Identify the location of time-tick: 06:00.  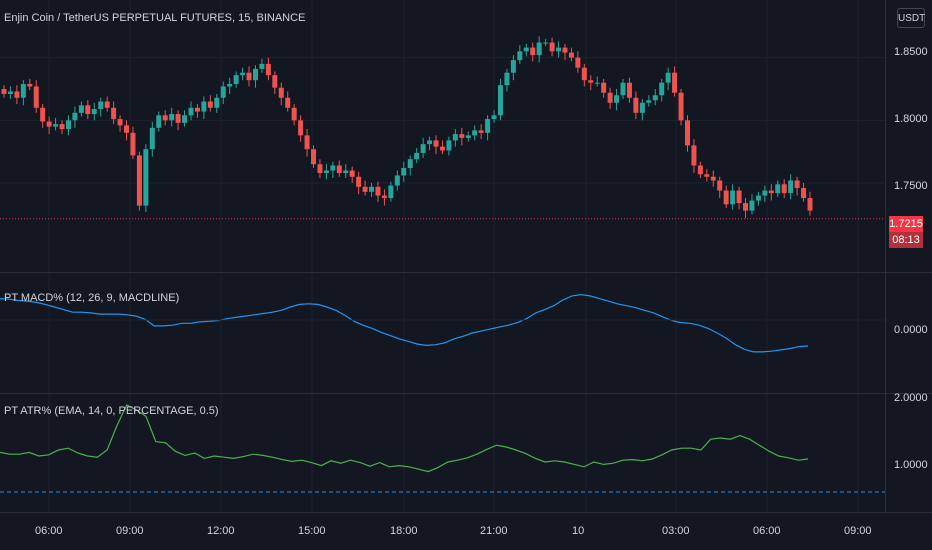
(767, 531).